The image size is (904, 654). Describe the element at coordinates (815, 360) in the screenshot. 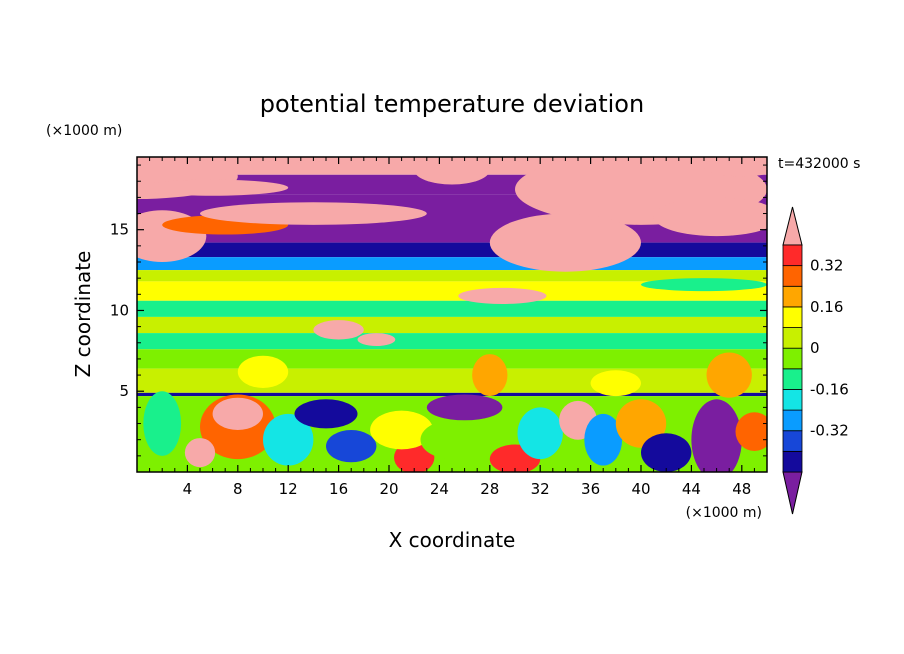

I see `colorbar: -0.32 -0.16 0 0.16 0.32` at that location.